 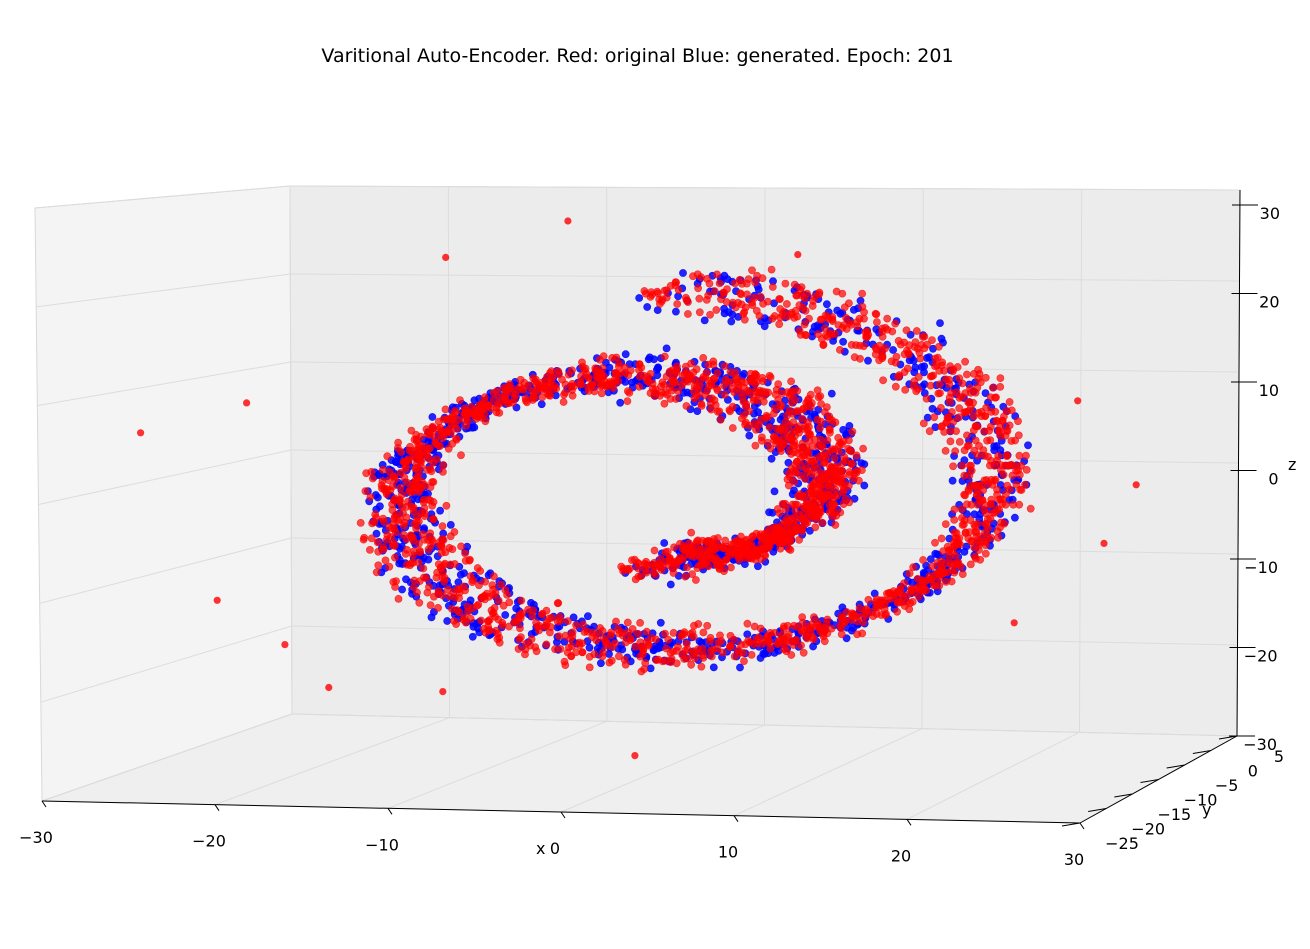 I want to click on y-tick-label: −5, so click(x=1227, y=785).